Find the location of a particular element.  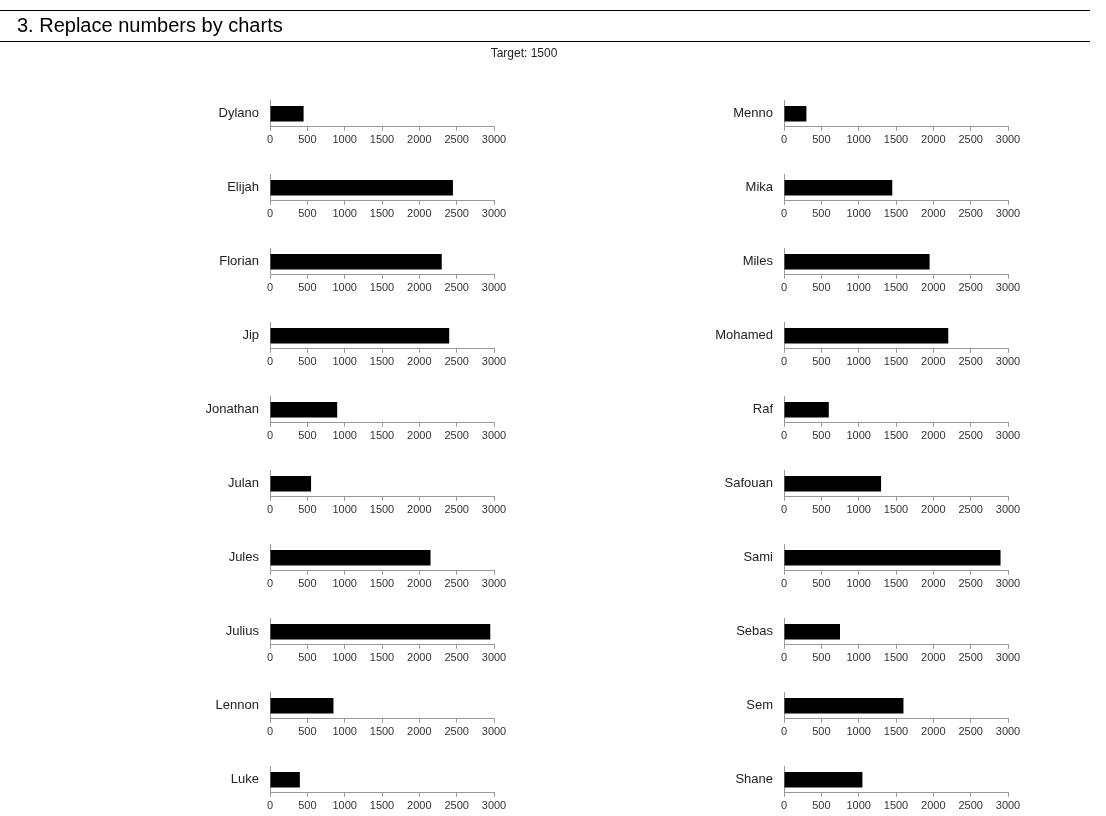

y-tick-label: Mika is located at coordinates (759, 187).